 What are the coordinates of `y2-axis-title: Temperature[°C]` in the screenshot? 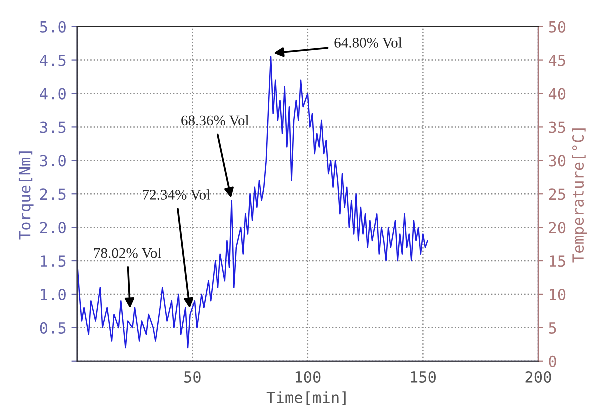 It's located at (580, 195).